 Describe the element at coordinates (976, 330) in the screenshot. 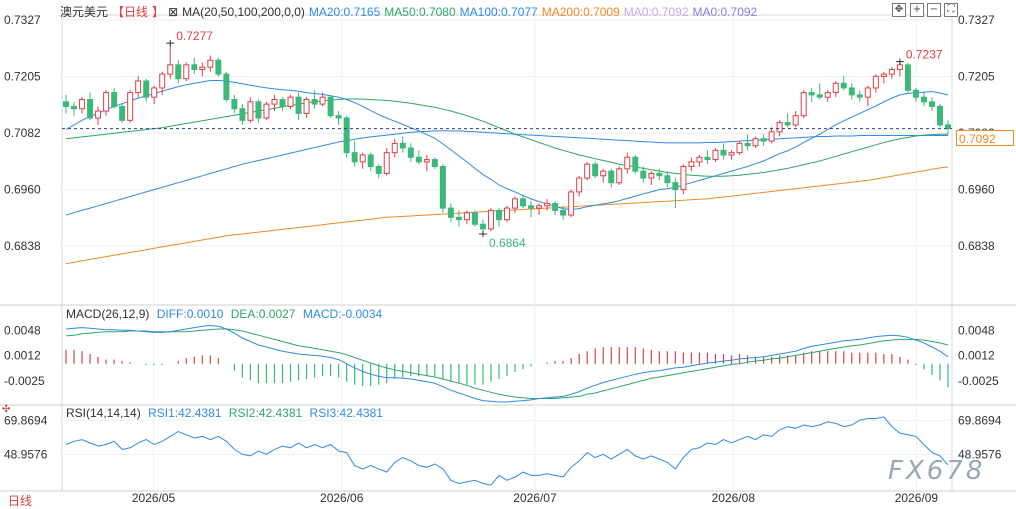

I see `macd-axis-tick-right: 0.0048` at that location.